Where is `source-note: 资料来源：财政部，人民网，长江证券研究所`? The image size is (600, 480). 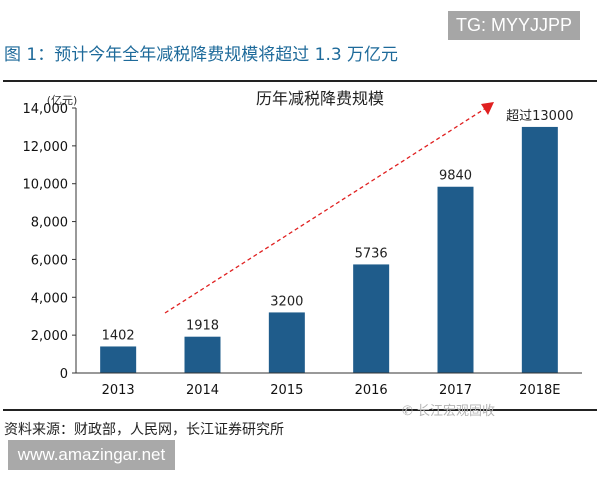 source-note: 资料来源：财政部，人民网，长江证券研究所 is located at coordinates (144, 430).